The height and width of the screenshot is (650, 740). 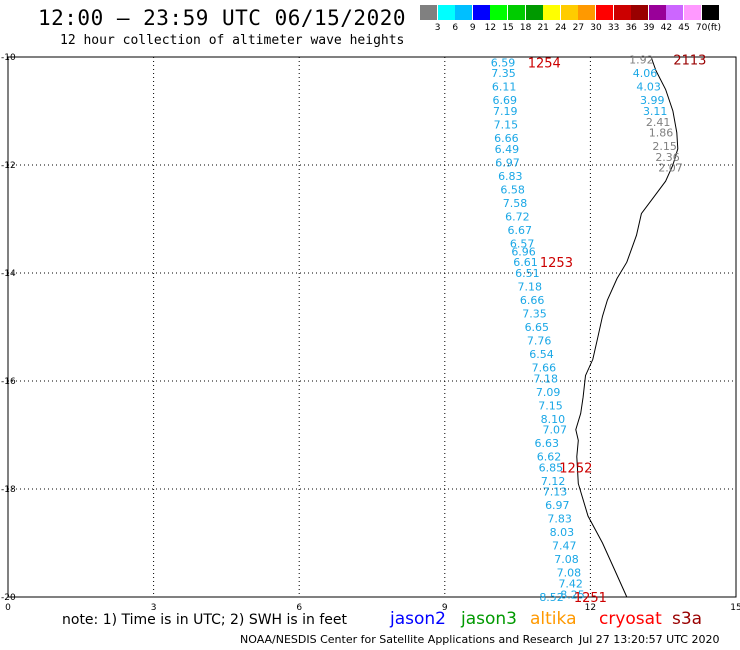 I want to click on footer-timestamp: Jul 27 13:20:57 UTC 2020, so click(x=649, y=639).